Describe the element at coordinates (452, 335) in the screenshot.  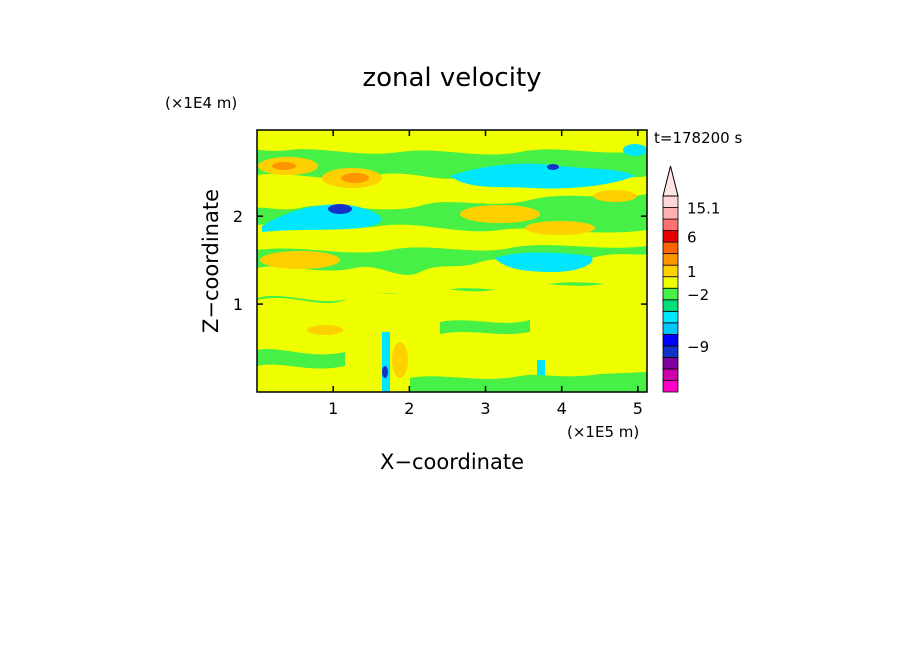
I see `contour-warm-lower` at that location.